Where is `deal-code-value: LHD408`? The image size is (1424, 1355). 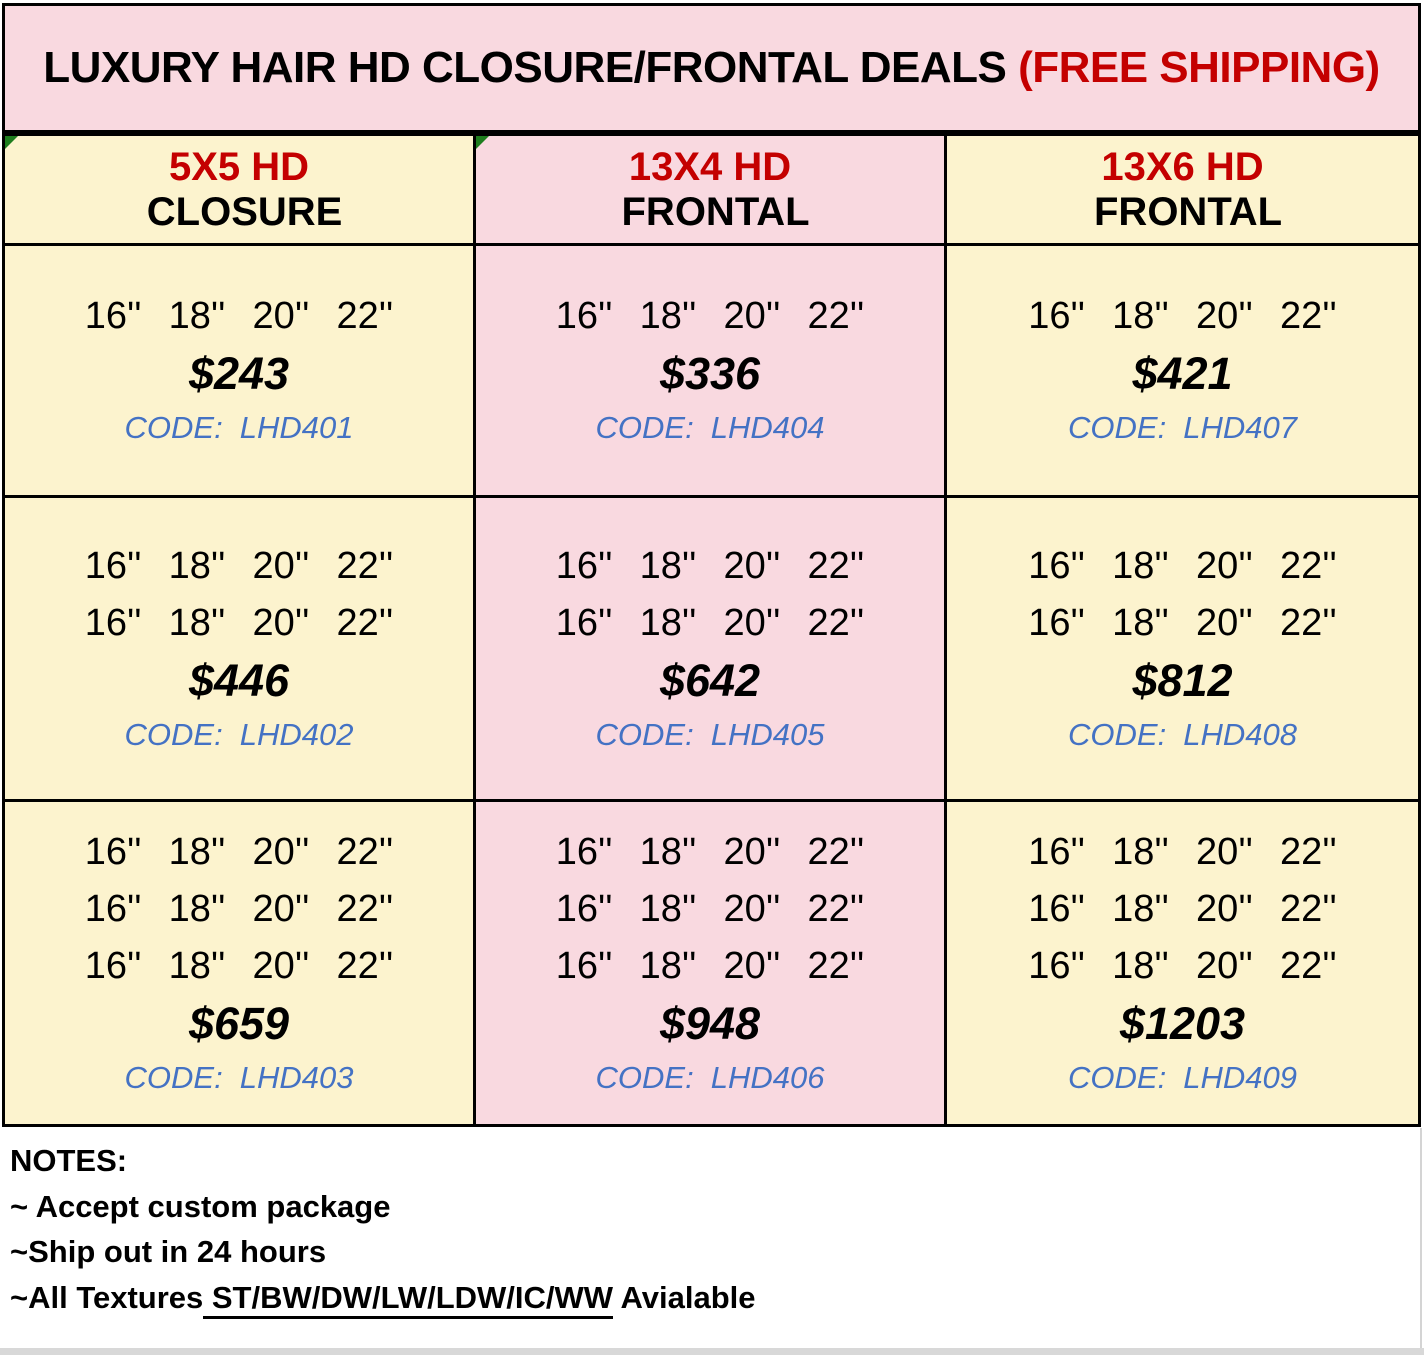 deal-code-value: LHD408 is located at coordinates (1240, 734).